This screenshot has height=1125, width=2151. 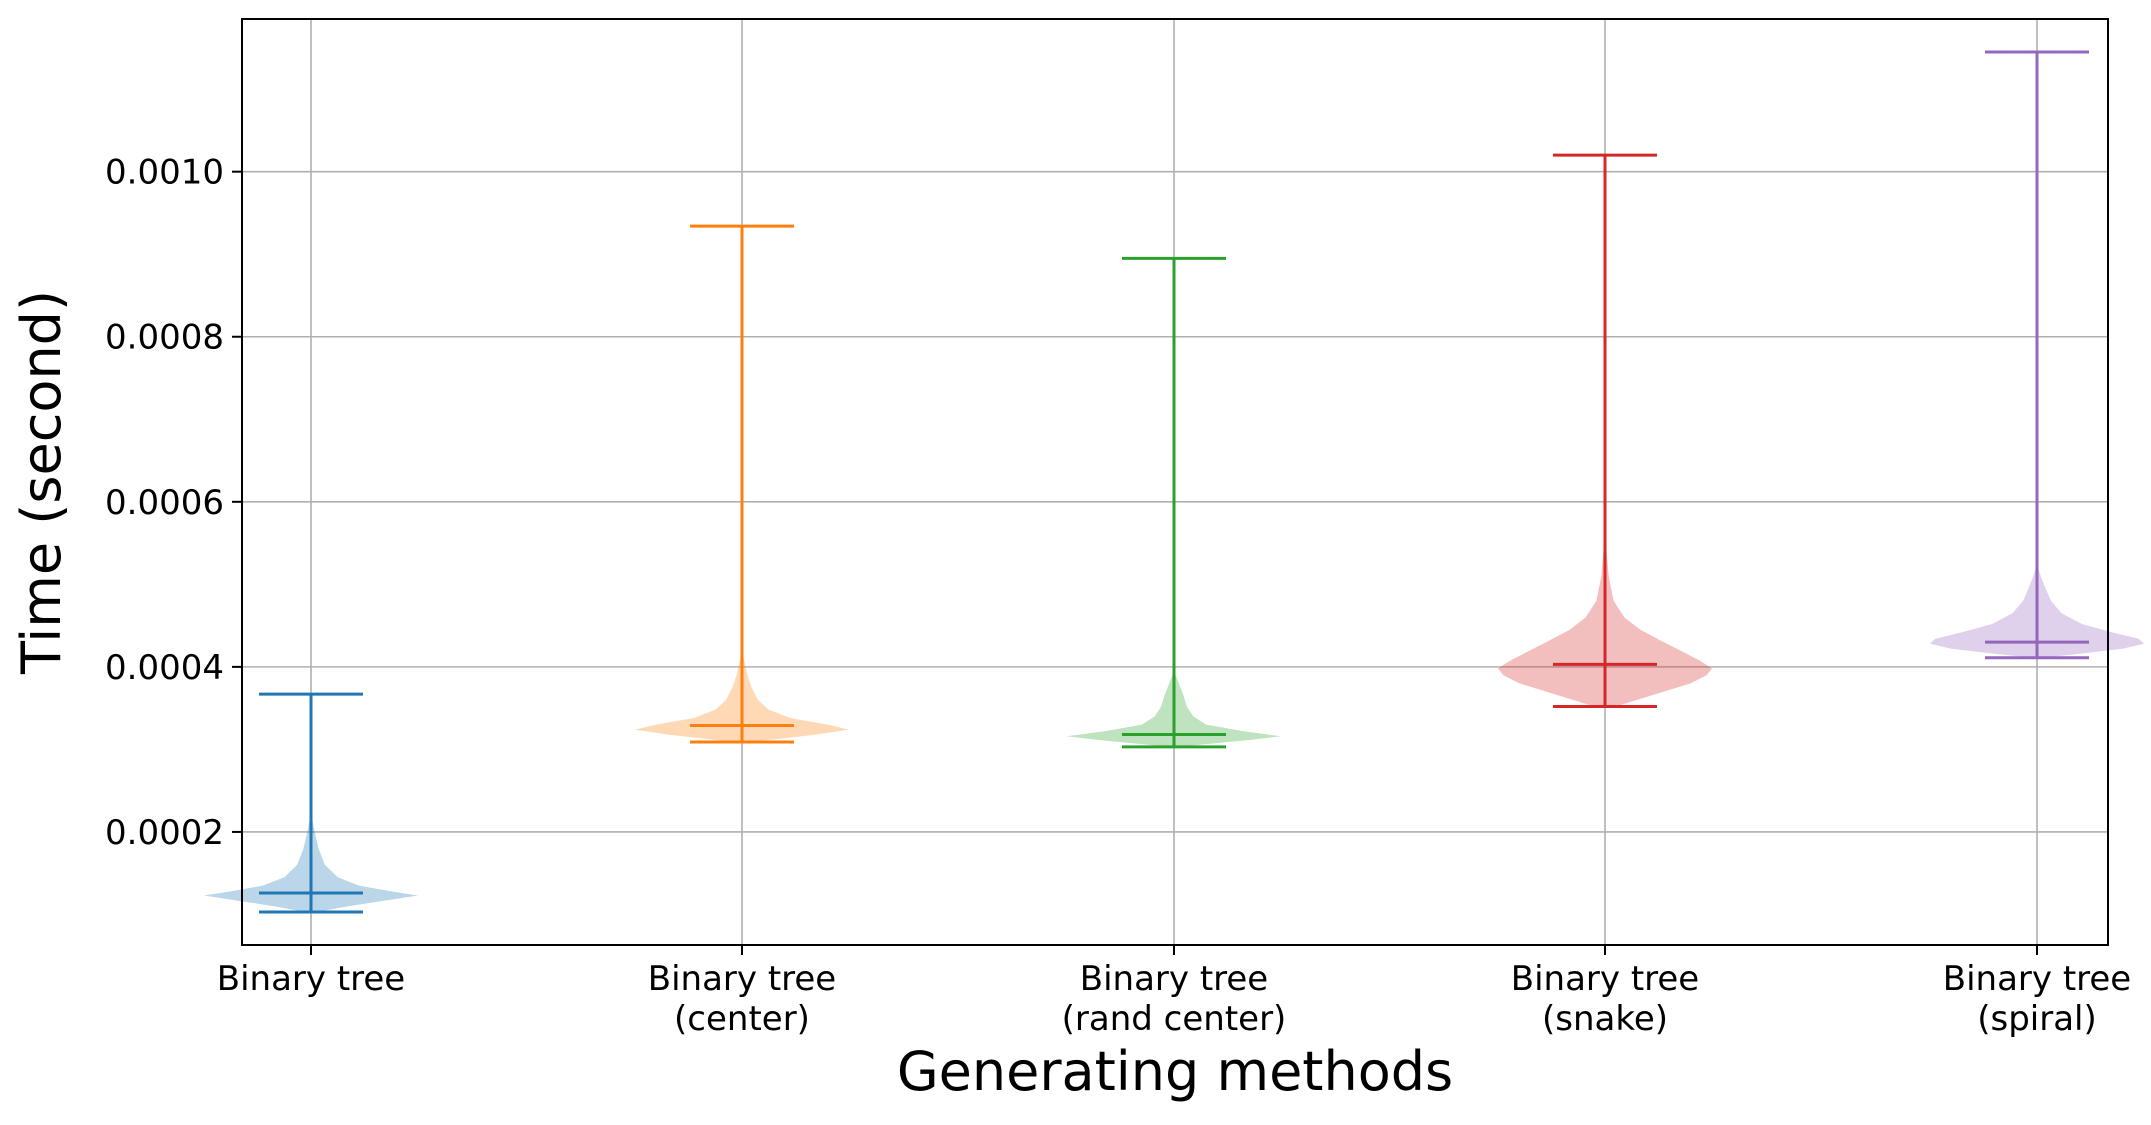 What do you see at coordinates (2037, 1019) in the screenshot?
I see `x-tick-label-line: (spiral)` at bounding box center [2037, 1019].